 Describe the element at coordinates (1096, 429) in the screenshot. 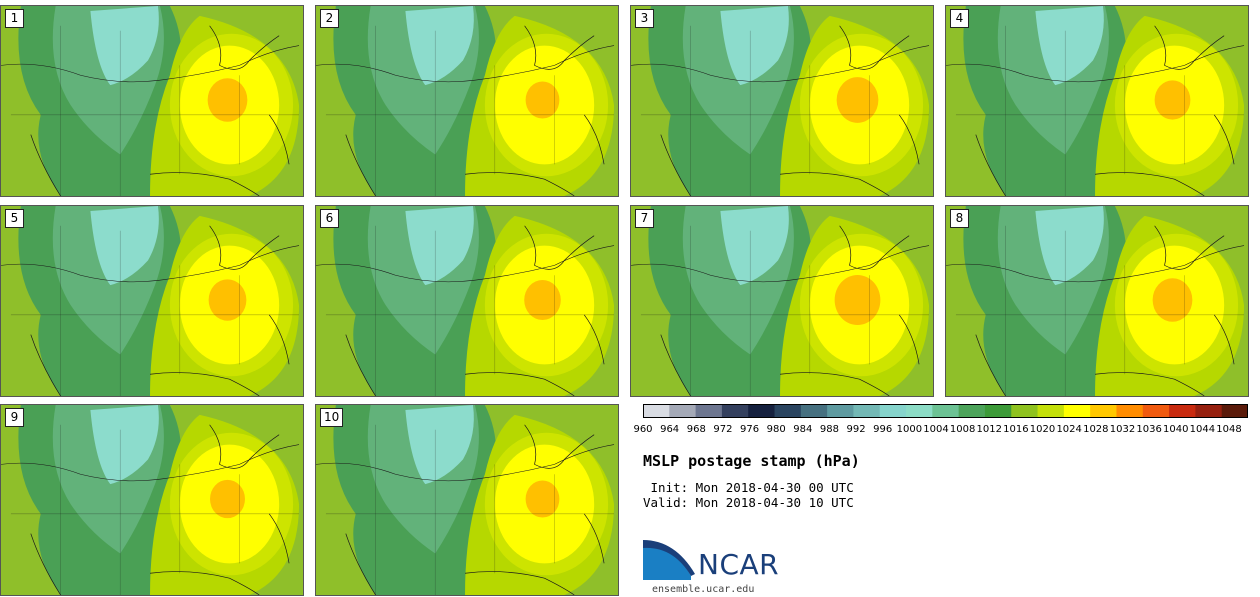

I see `colorbar-tick-label: 1028` at that location.